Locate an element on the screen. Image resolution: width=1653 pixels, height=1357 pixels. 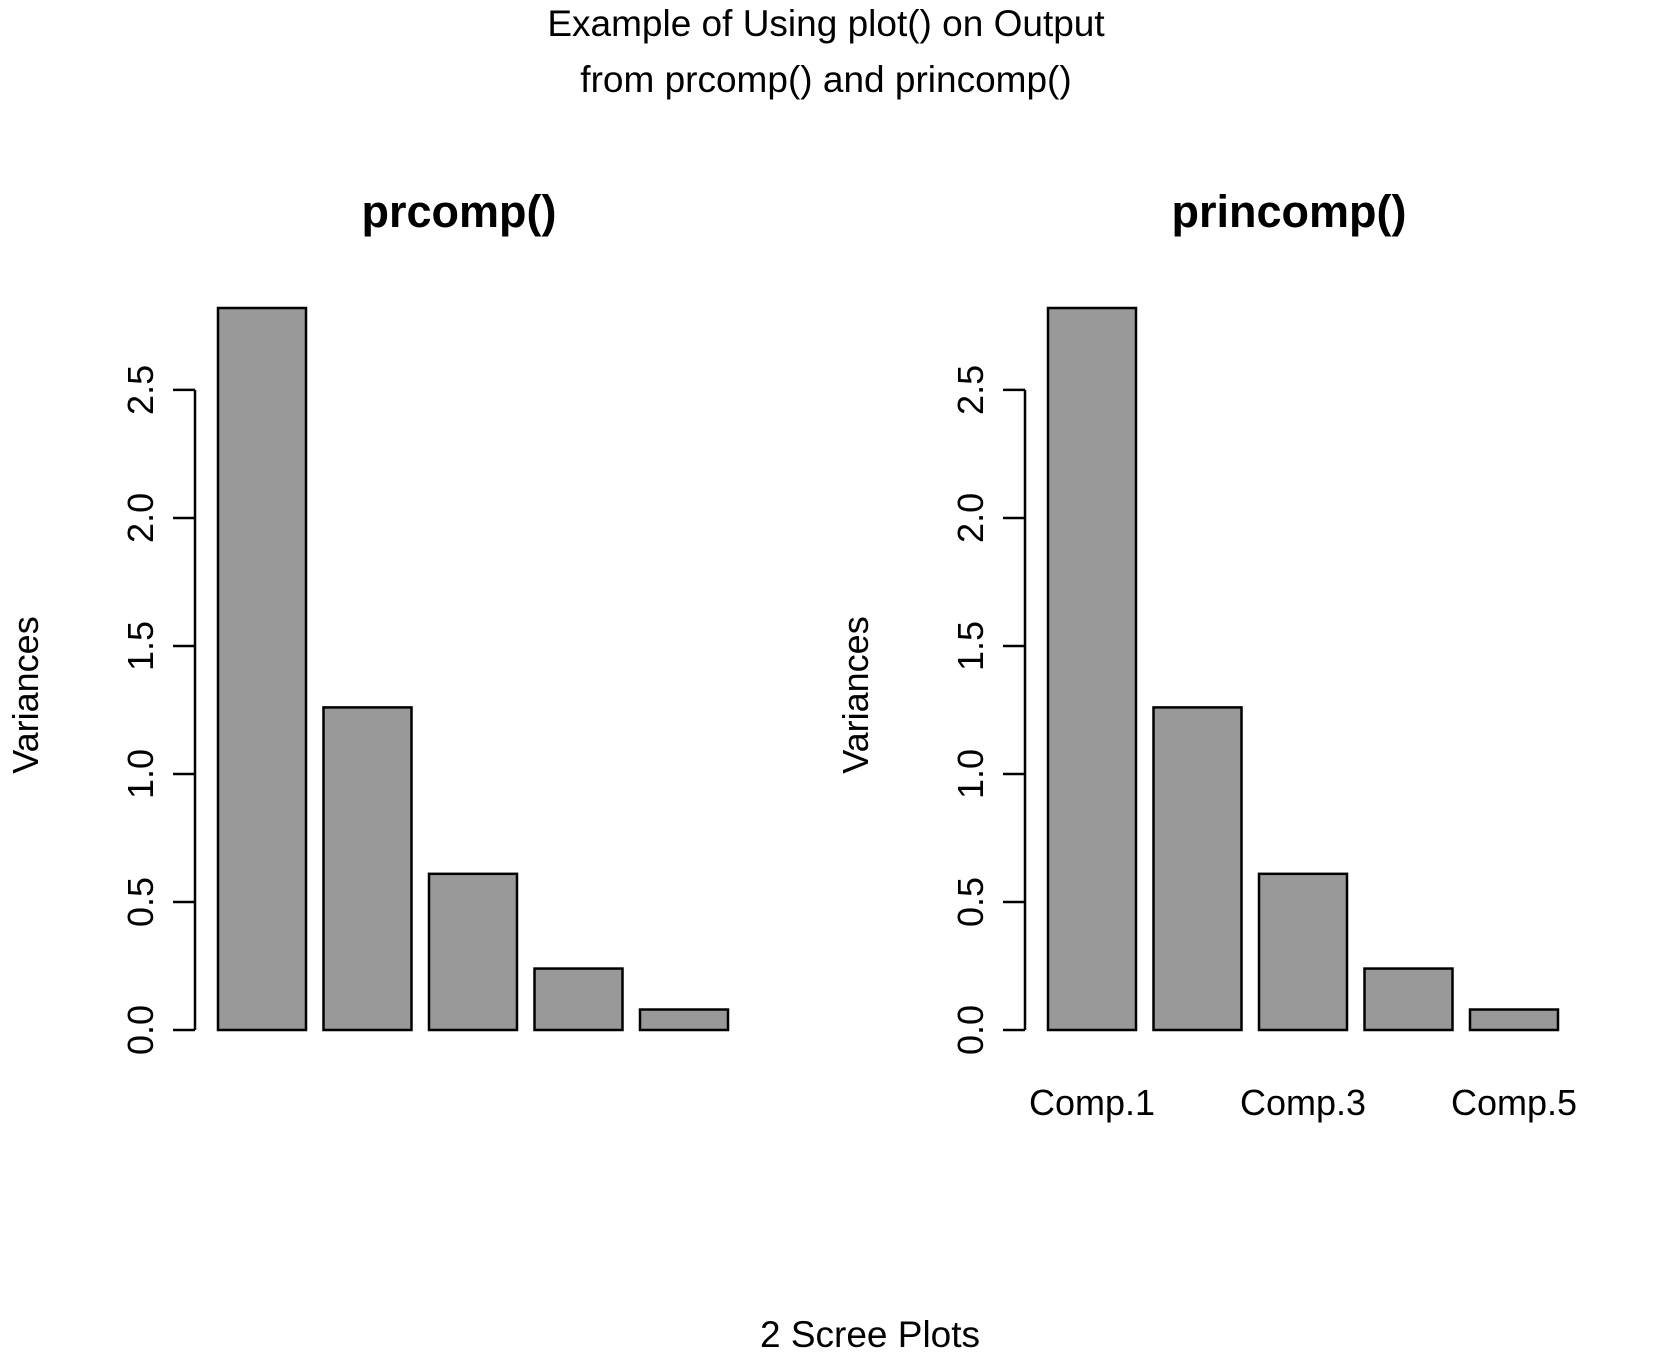
panel-title: prcomp() is located at coordinates (459, 211).